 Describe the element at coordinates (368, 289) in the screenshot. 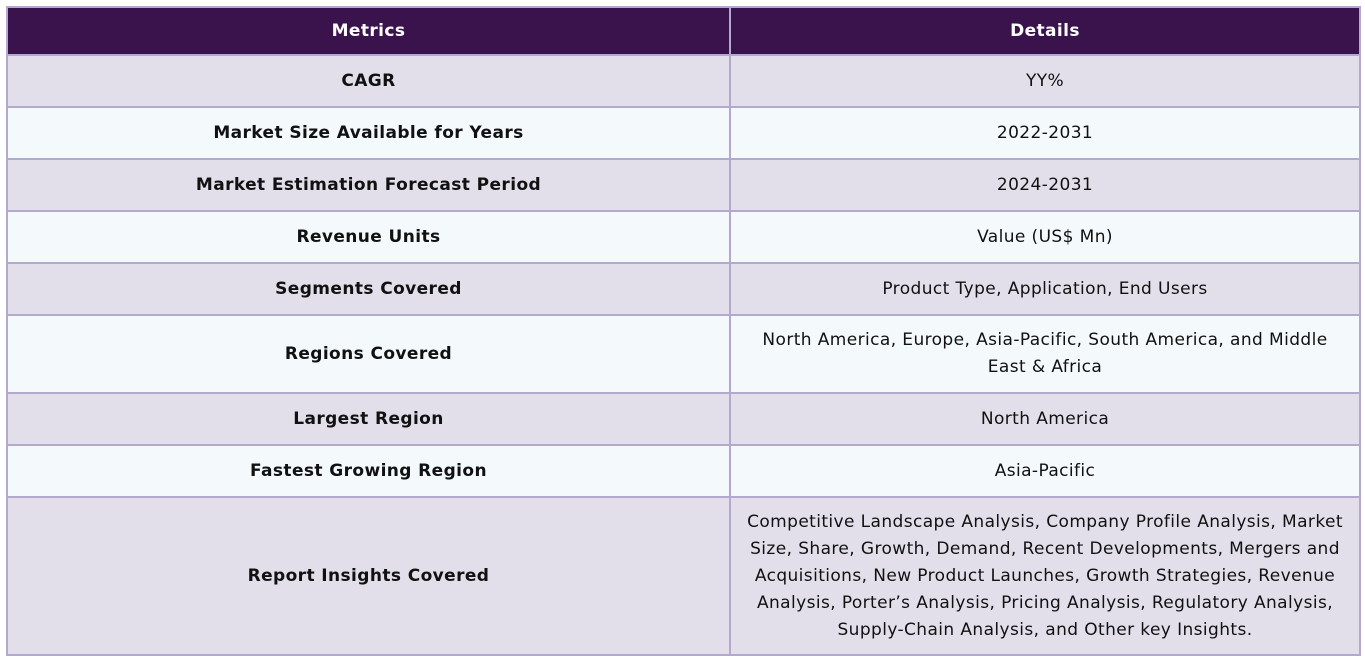

I see `metric-cell: Segments Covered` at that location.